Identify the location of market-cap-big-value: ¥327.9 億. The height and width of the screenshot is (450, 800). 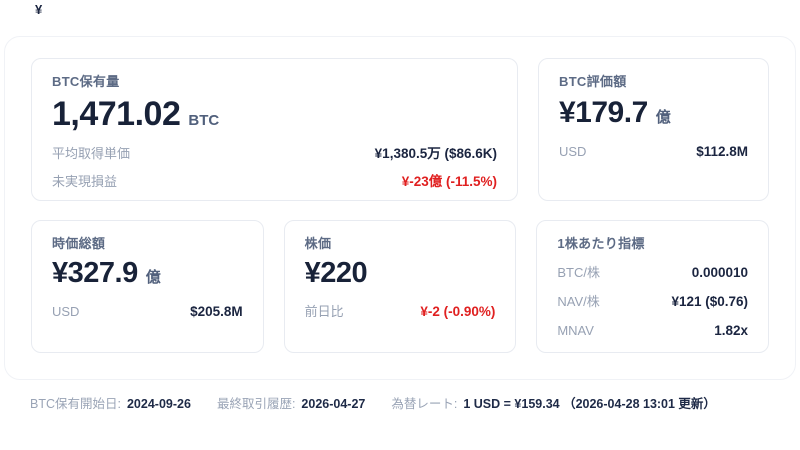
(147, 273).